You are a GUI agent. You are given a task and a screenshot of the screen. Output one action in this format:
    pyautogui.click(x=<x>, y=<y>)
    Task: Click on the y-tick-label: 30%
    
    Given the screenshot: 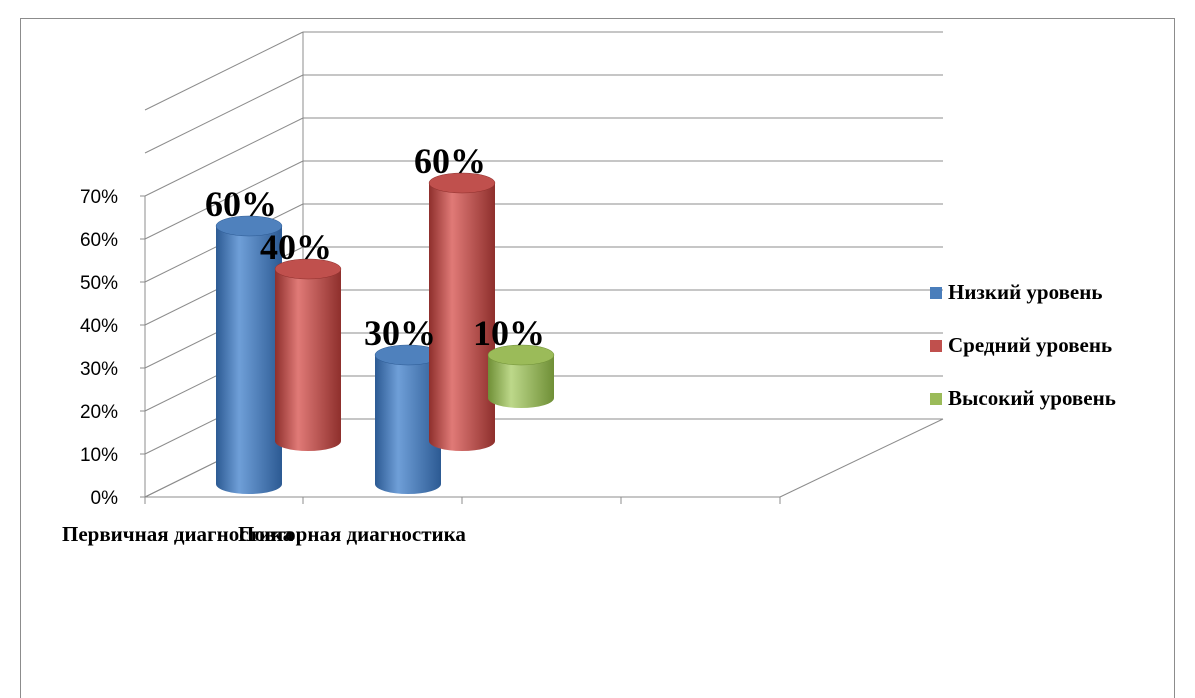 What is the action you would take?
    pyautogui.click(x=99, y=369)
    